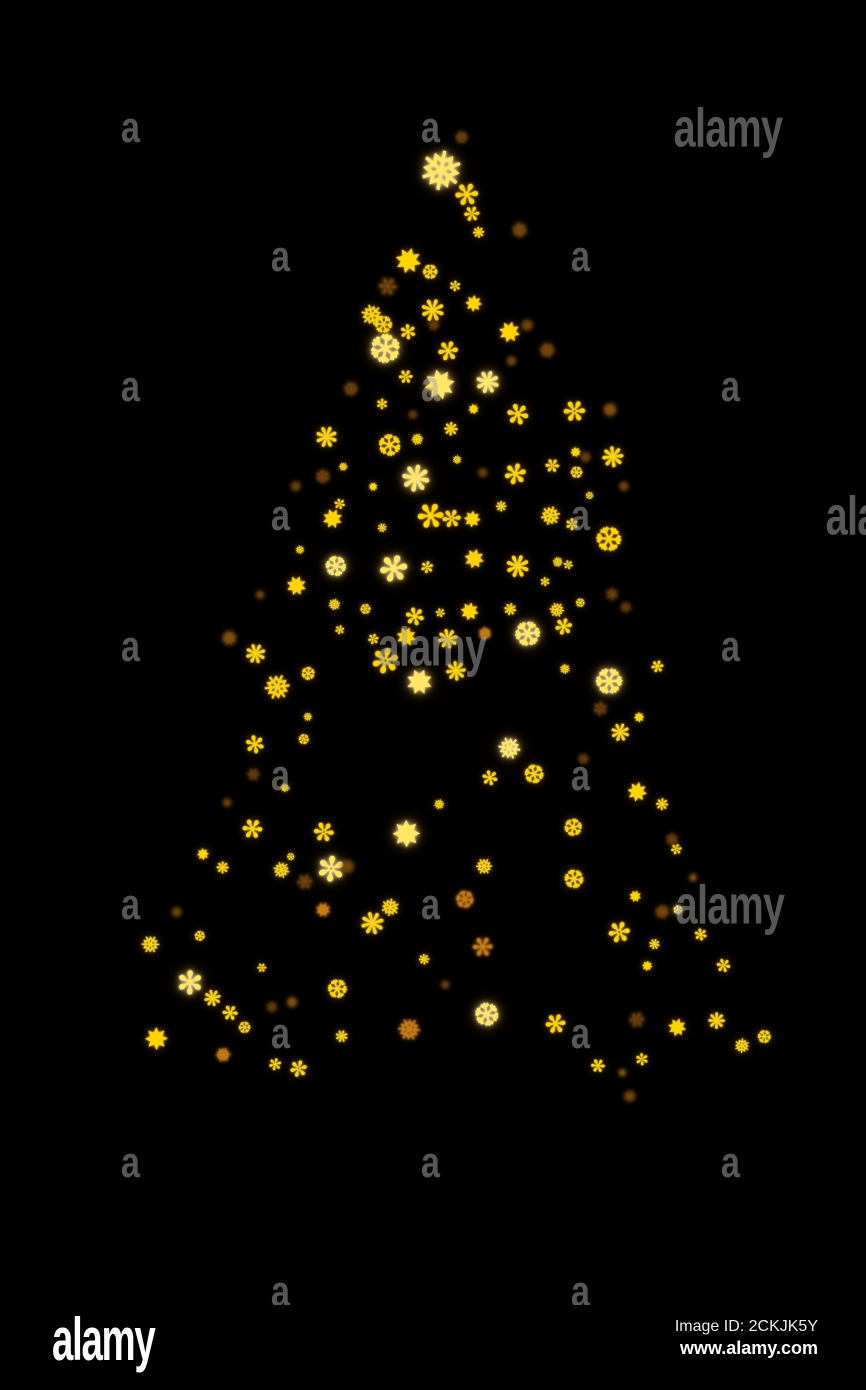 This screenshot has width=866, height=1390. Describe the element at coordinates (433, 1347) in the screenshot. I see `footer-bar: alamy Image ID: 2CKJK5Y www.alamy.com` at that location.